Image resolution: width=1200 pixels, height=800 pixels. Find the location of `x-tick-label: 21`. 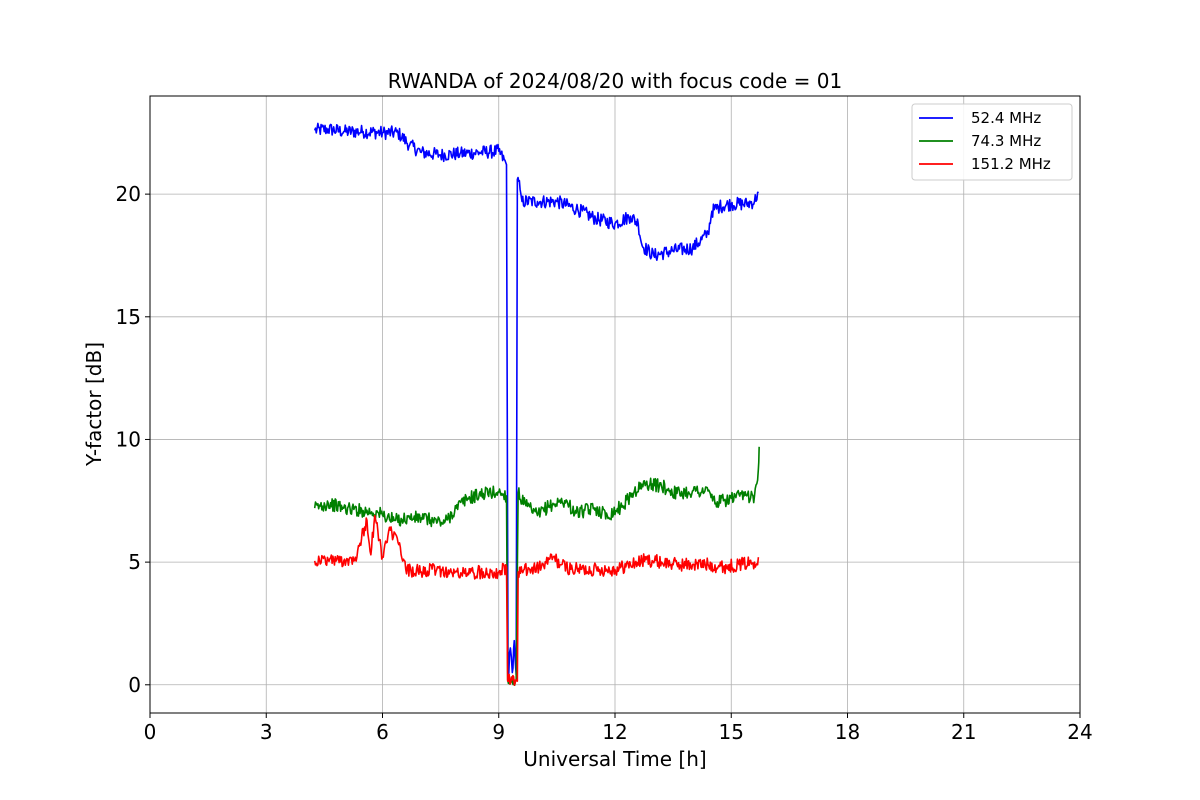

x-tick-label: 21 is located at coordinates (963, 732).